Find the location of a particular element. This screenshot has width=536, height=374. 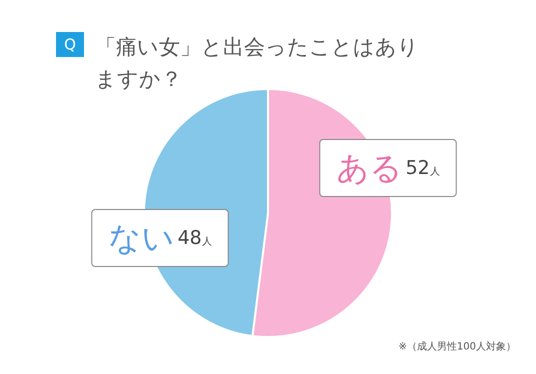

slice-label: ある is located at coordinates (369, 168).